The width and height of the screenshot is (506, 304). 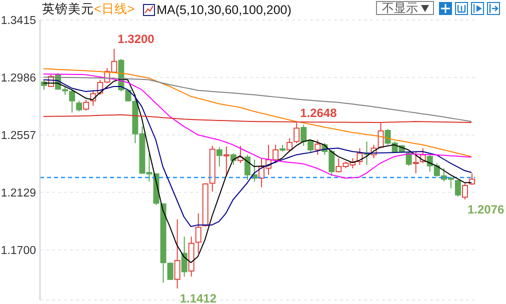 I want to click on annotation: 1.2648, so click(x=319, y=113).